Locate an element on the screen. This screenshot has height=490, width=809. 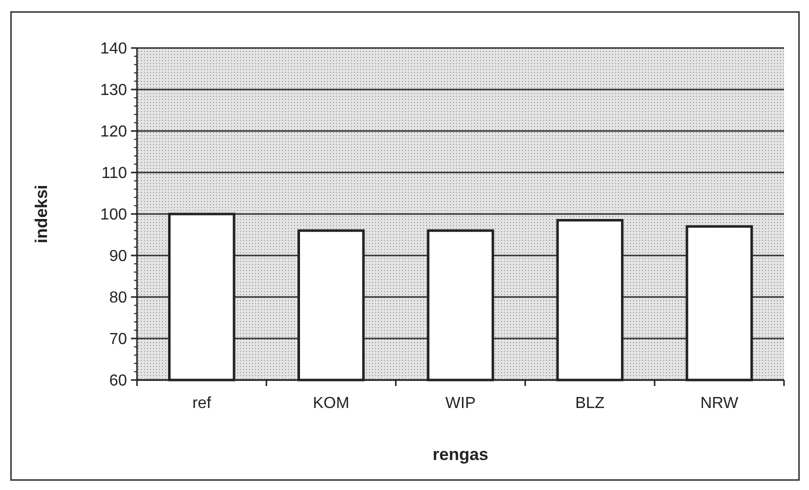
x-tick-label: NRW is located at coordinates (720, 403).